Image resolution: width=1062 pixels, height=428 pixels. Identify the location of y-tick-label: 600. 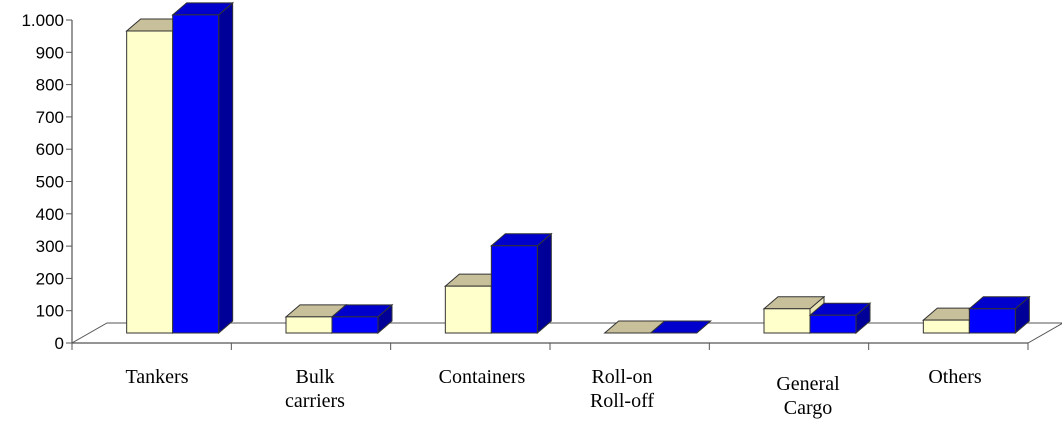
(50, 149).